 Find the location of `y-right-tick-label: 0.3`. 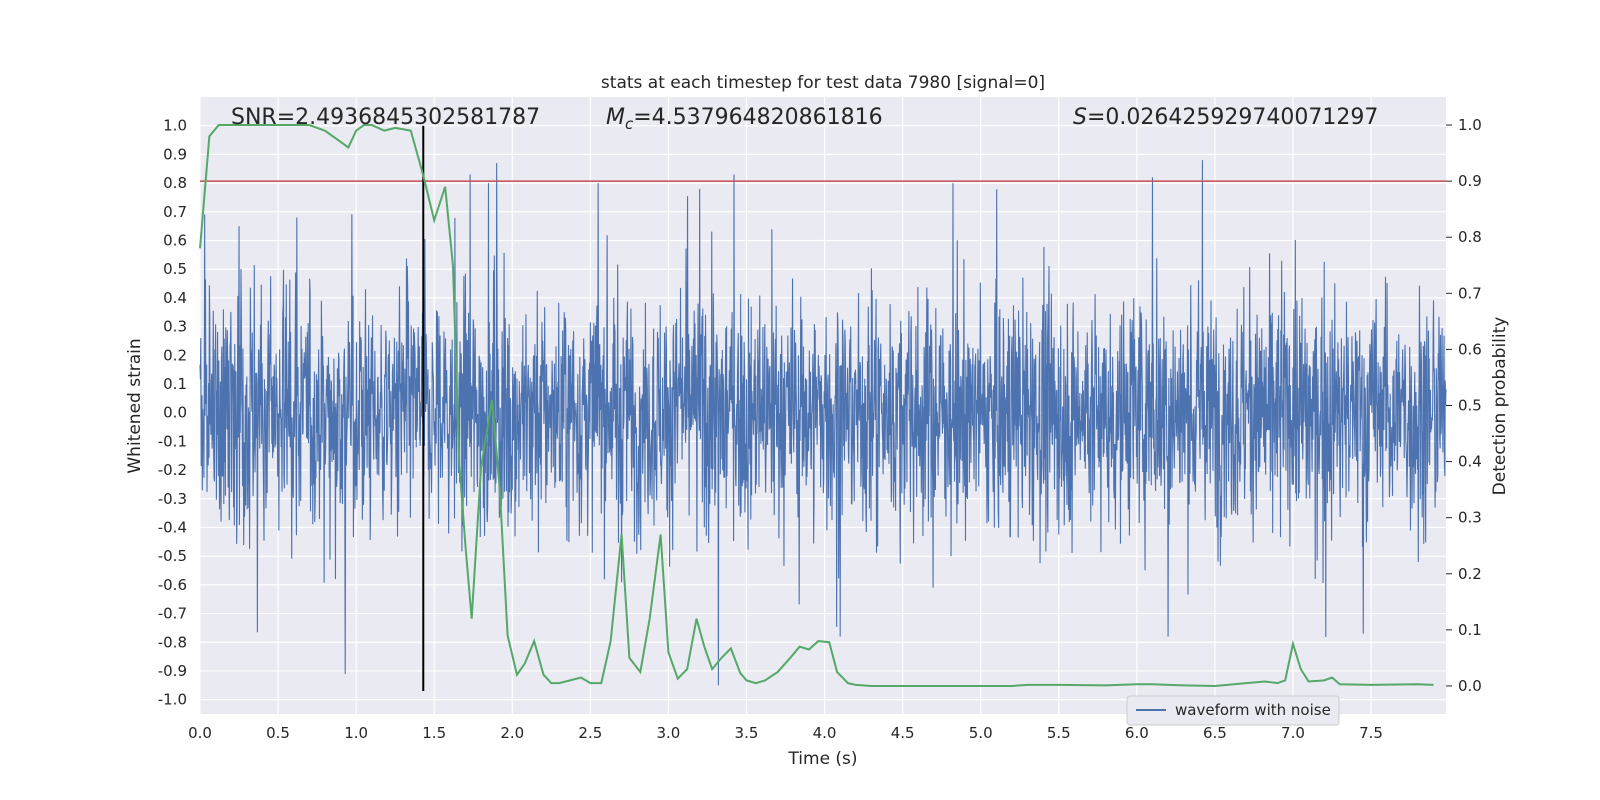

y-right-tick-label: 0.3 is located at coordinates (1470, 518).